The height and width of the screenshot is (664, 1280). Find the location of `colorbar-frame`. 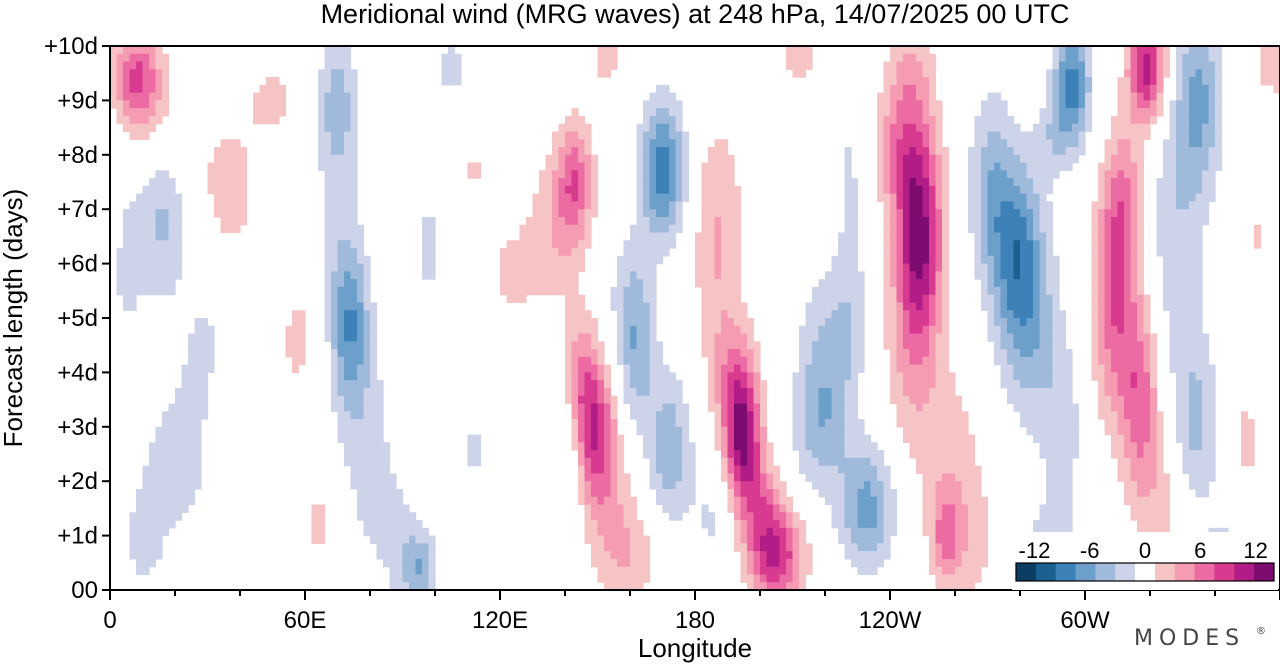

colorbar-frame is located at coordinates (1145, 572).